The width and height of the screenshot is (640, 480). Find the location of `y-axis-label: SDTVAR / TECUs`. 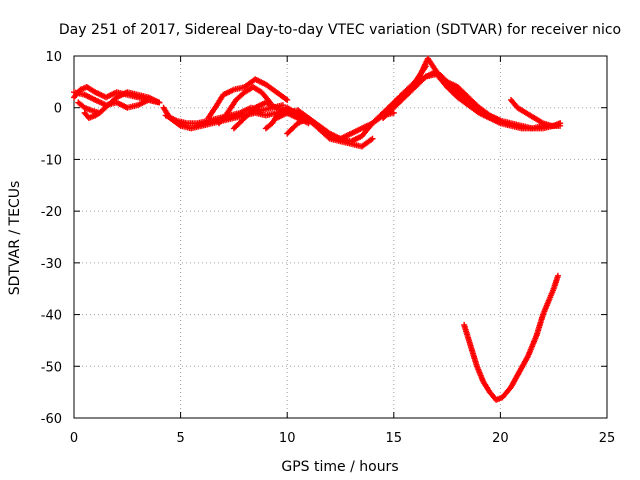

y-axis-label: SDTVAR / TECUs is located at coordinates (15, 238).